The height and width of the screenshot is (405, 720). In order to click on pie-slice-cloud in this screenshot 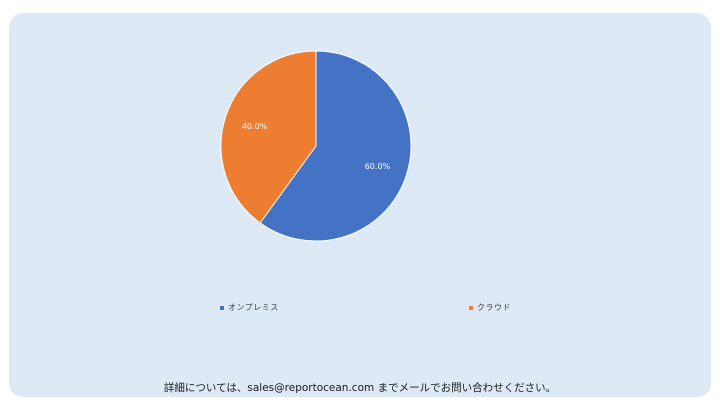, I will do `click(268, 137)`.